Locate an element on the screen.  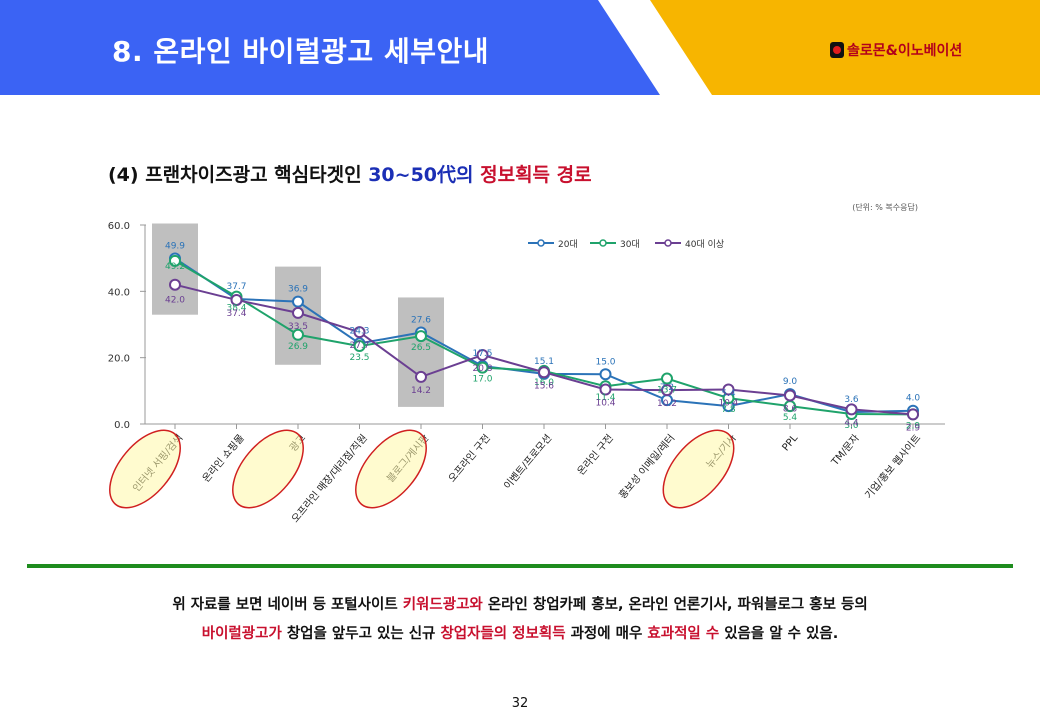
legend-label-0: 20대 is located at coordinates (568, 244).